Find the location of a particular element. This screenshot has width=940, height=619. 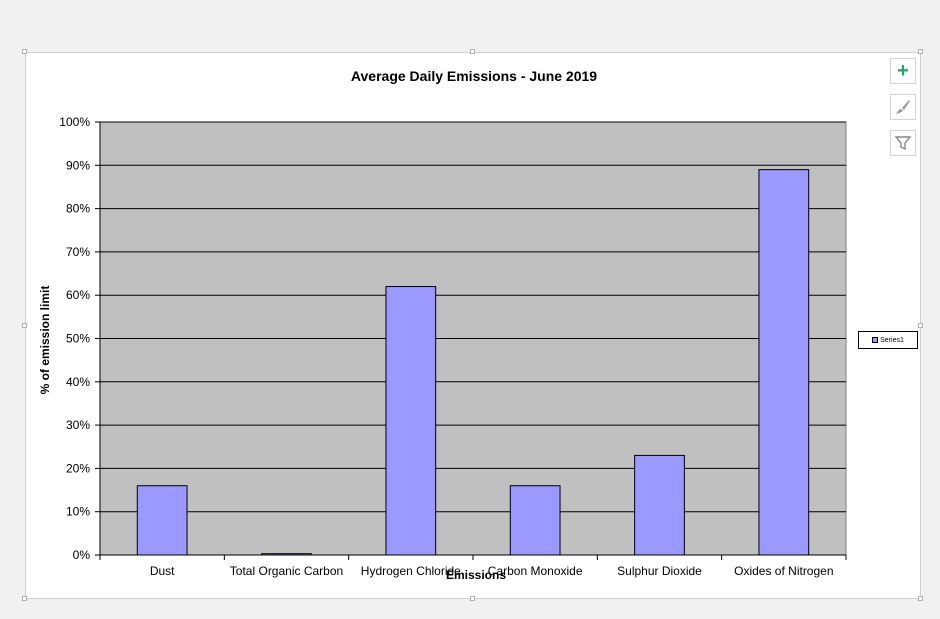

y-tick-label: 20% is located at coordinates (78, 468).